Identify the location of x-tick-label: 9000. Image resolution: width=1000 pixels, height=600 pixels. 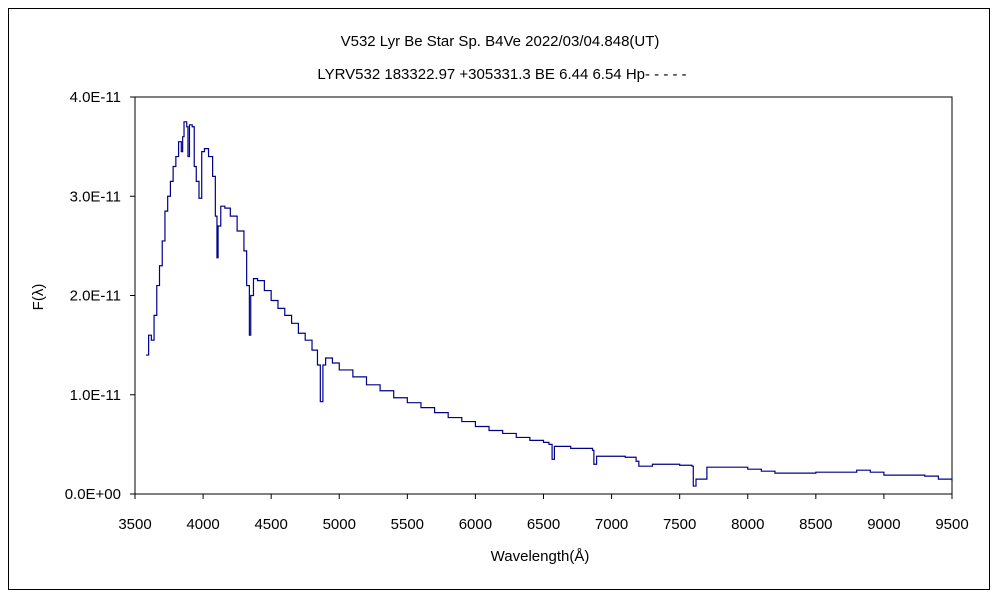
(883, 524).